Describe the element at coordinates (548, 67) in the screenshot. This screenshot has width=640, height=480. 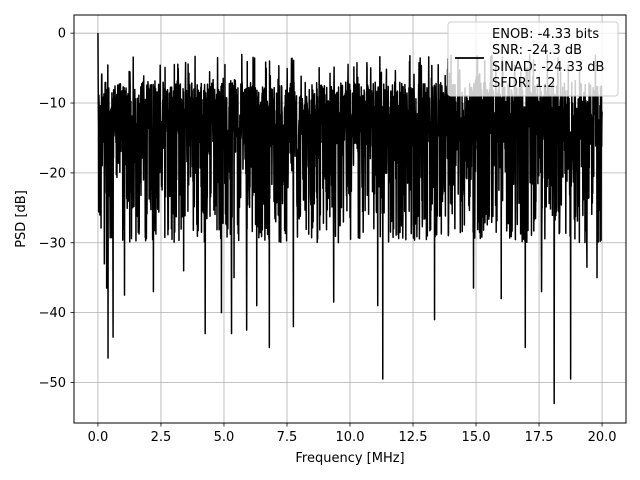
I see `legend-line-sinad: SINAD: -24.33 dB` at that location.